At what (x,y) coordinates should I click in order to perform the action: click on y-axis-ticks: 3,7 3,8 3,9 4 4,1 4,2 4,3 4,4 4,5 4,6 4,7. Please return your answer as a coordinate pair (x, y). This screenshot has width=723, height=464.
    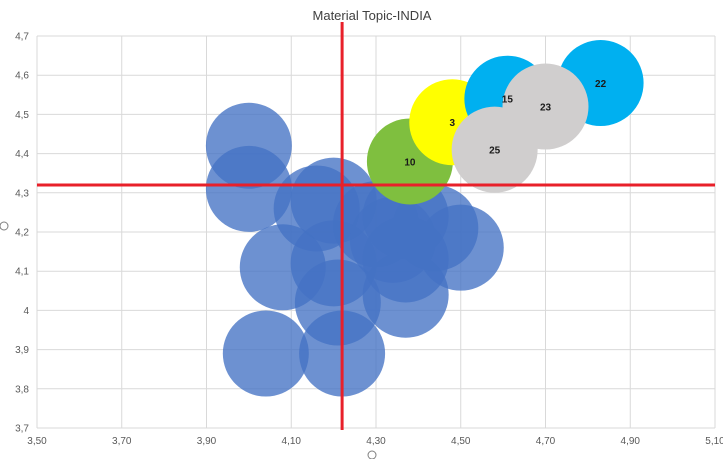
    Looking at the image, I should click on (22, 233).